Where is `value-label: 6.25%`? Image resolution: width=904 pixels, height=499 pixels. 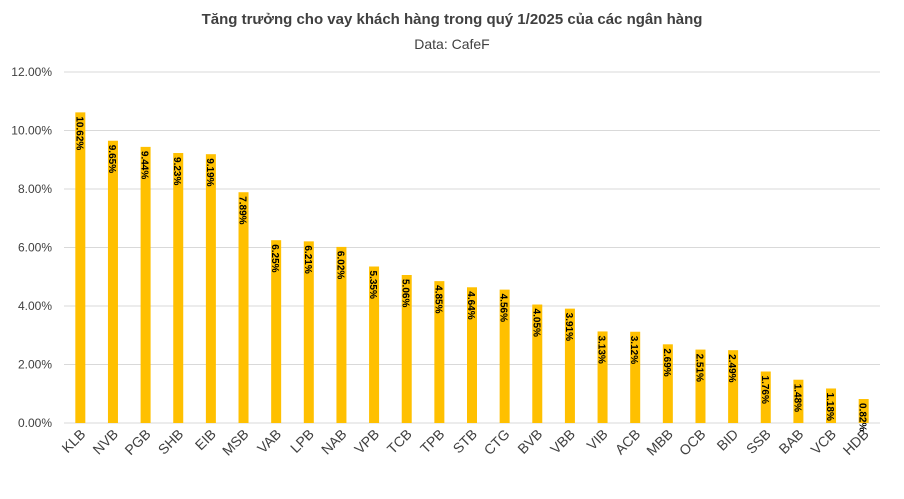
value-label: 6.25% is located at coordinates (274, 258).